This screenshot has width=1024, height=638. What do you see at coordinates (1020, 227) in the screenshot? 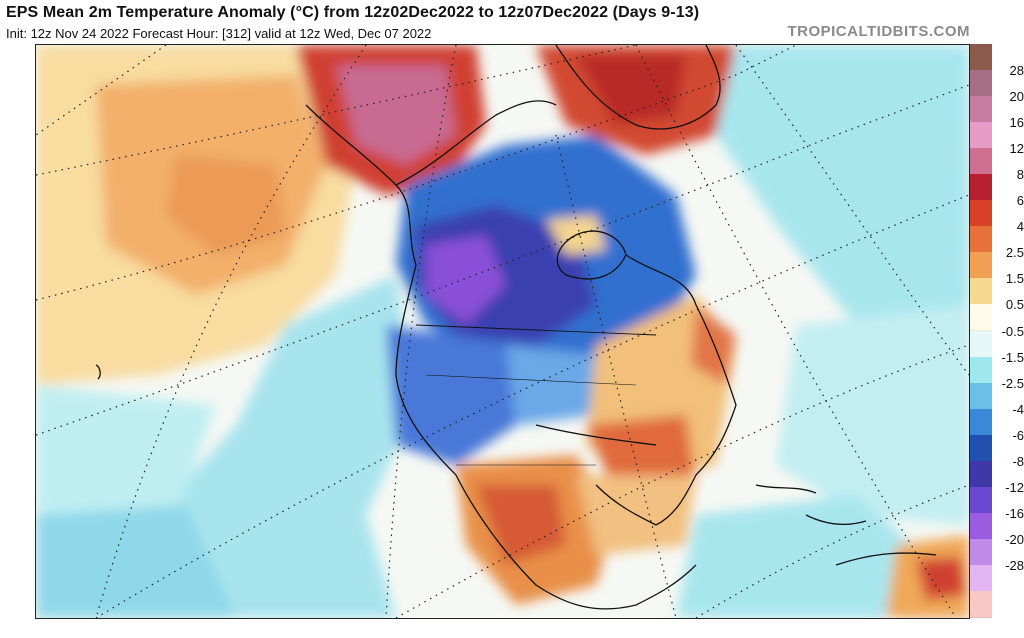
I see `colorbar-label: 4` at bounding box center [1020, 227].